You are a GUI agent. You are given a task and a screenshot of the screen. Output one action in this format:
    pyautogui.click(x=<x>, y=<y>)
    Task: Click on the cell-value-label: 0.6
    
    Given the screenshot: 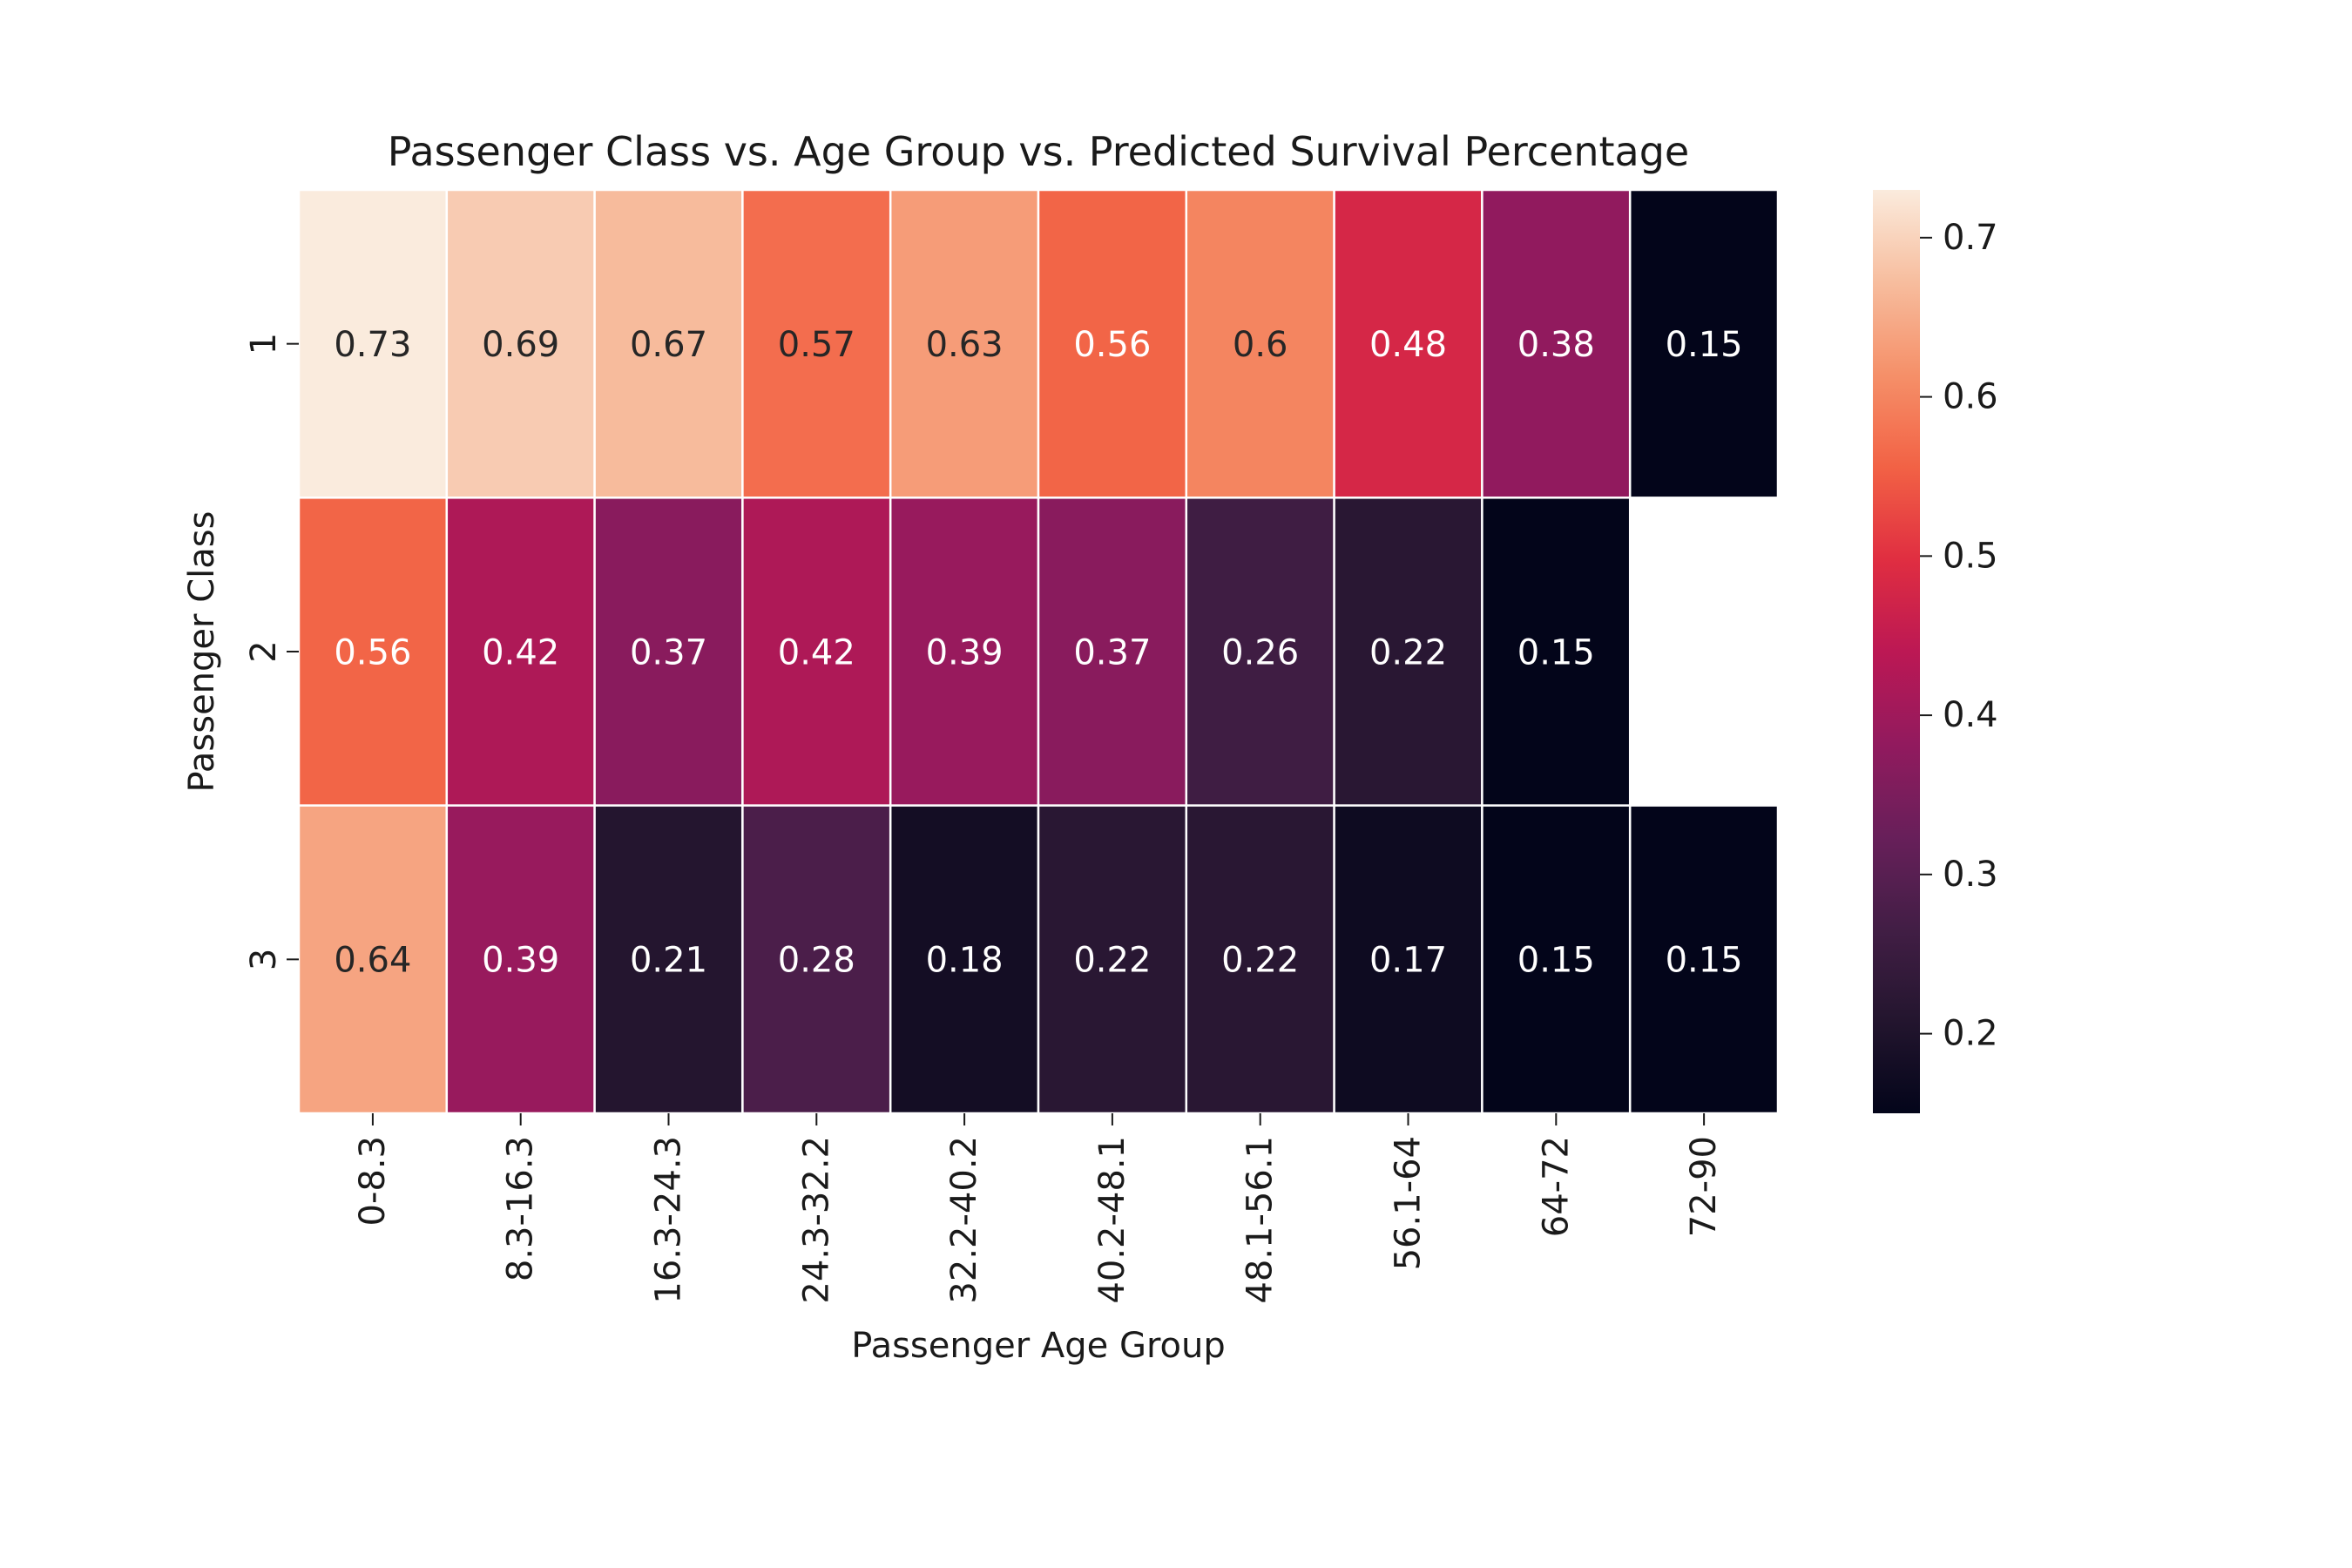 What is the action you would take?
    pyautogui.click(x=1260, y=345)
    